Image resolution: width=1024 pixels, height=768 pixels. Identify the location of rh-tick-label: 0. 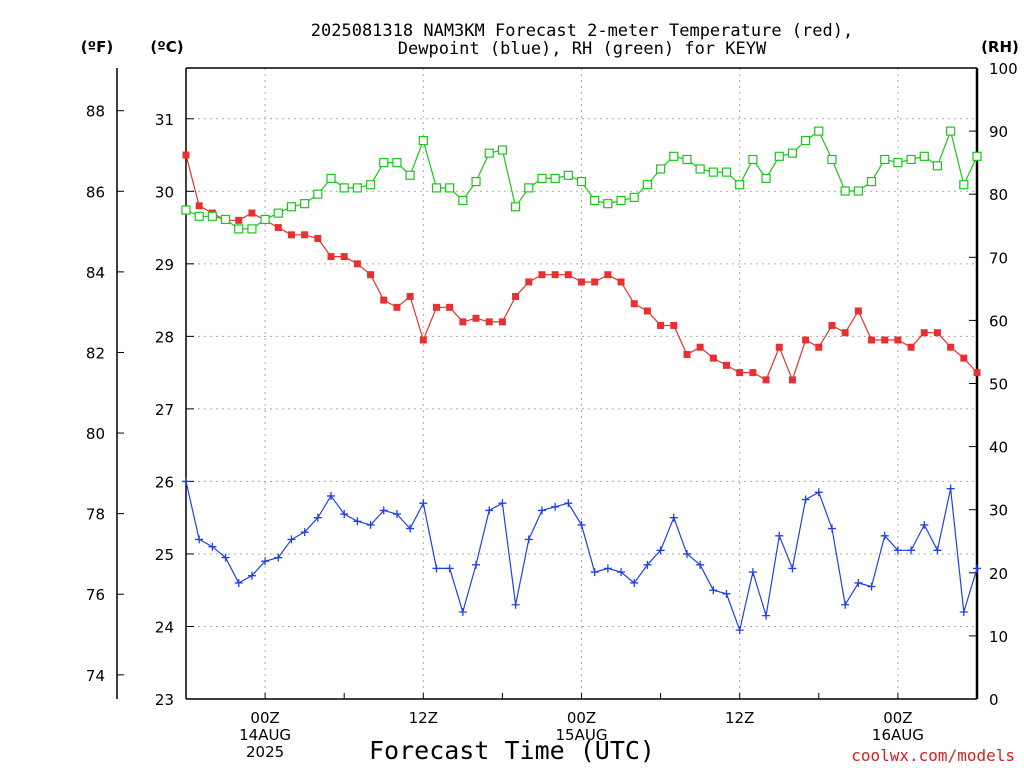
(994, 700).